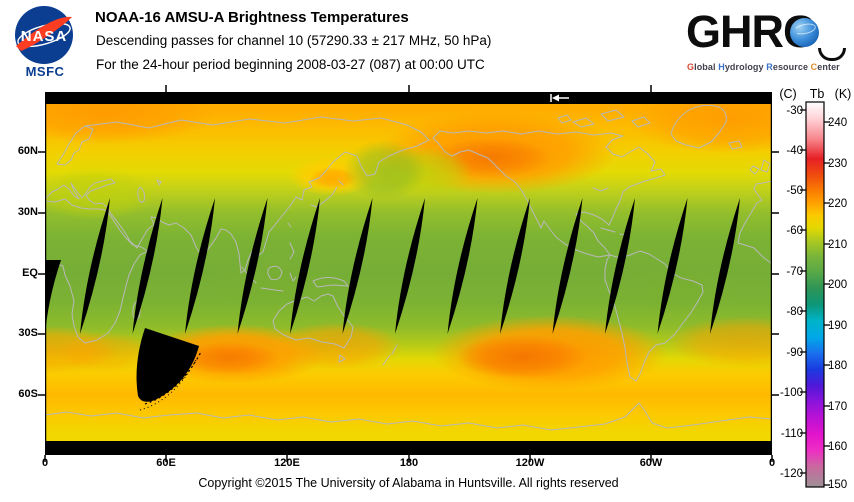 This screenshot has height=502, width=854. What do you see at coordinates (252, 17) in the screenshot?
I see `page-title: NOAA-16 AMSU-A Brightness Temperatures` at bounding box center [252, 17].